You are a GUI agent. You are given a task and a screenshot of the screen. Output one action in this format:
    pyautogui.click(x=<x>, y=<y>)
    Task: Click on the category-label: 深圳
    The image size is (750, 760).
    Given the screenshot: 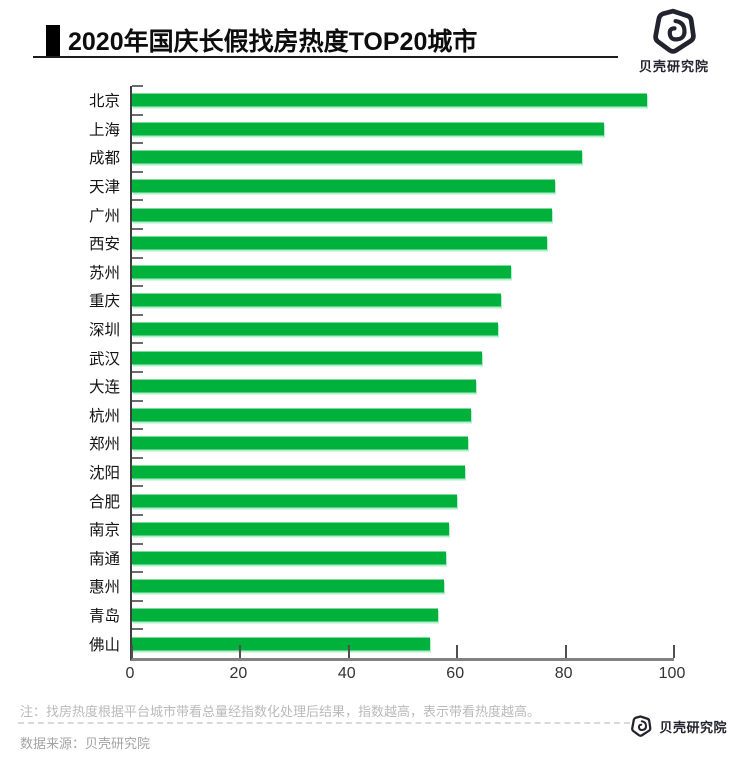 What is the action you would take?
    pyautogui.click(x=104, y=331)
    